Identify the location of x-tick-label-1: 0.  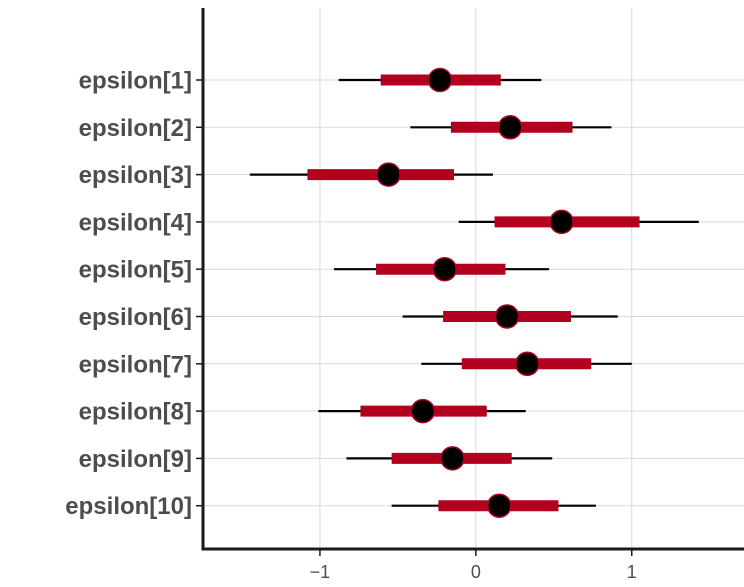
(476, 572).